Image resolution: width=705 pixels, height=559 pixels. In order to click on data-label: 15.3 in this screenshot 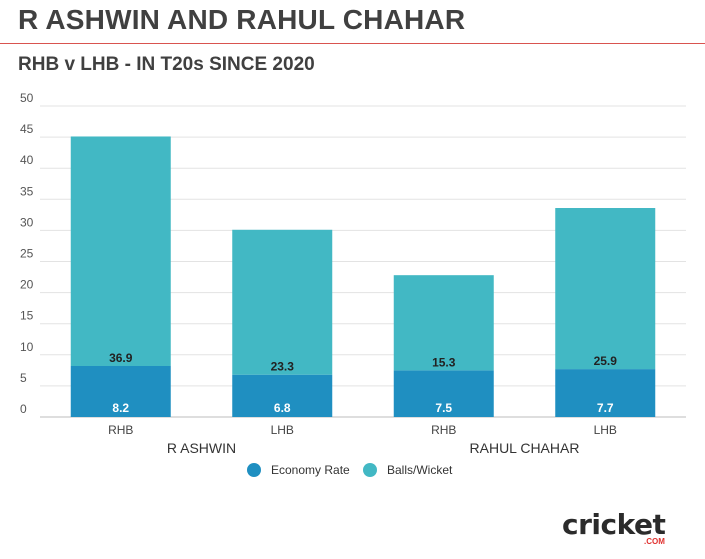, I will do `click(444, 362)`.